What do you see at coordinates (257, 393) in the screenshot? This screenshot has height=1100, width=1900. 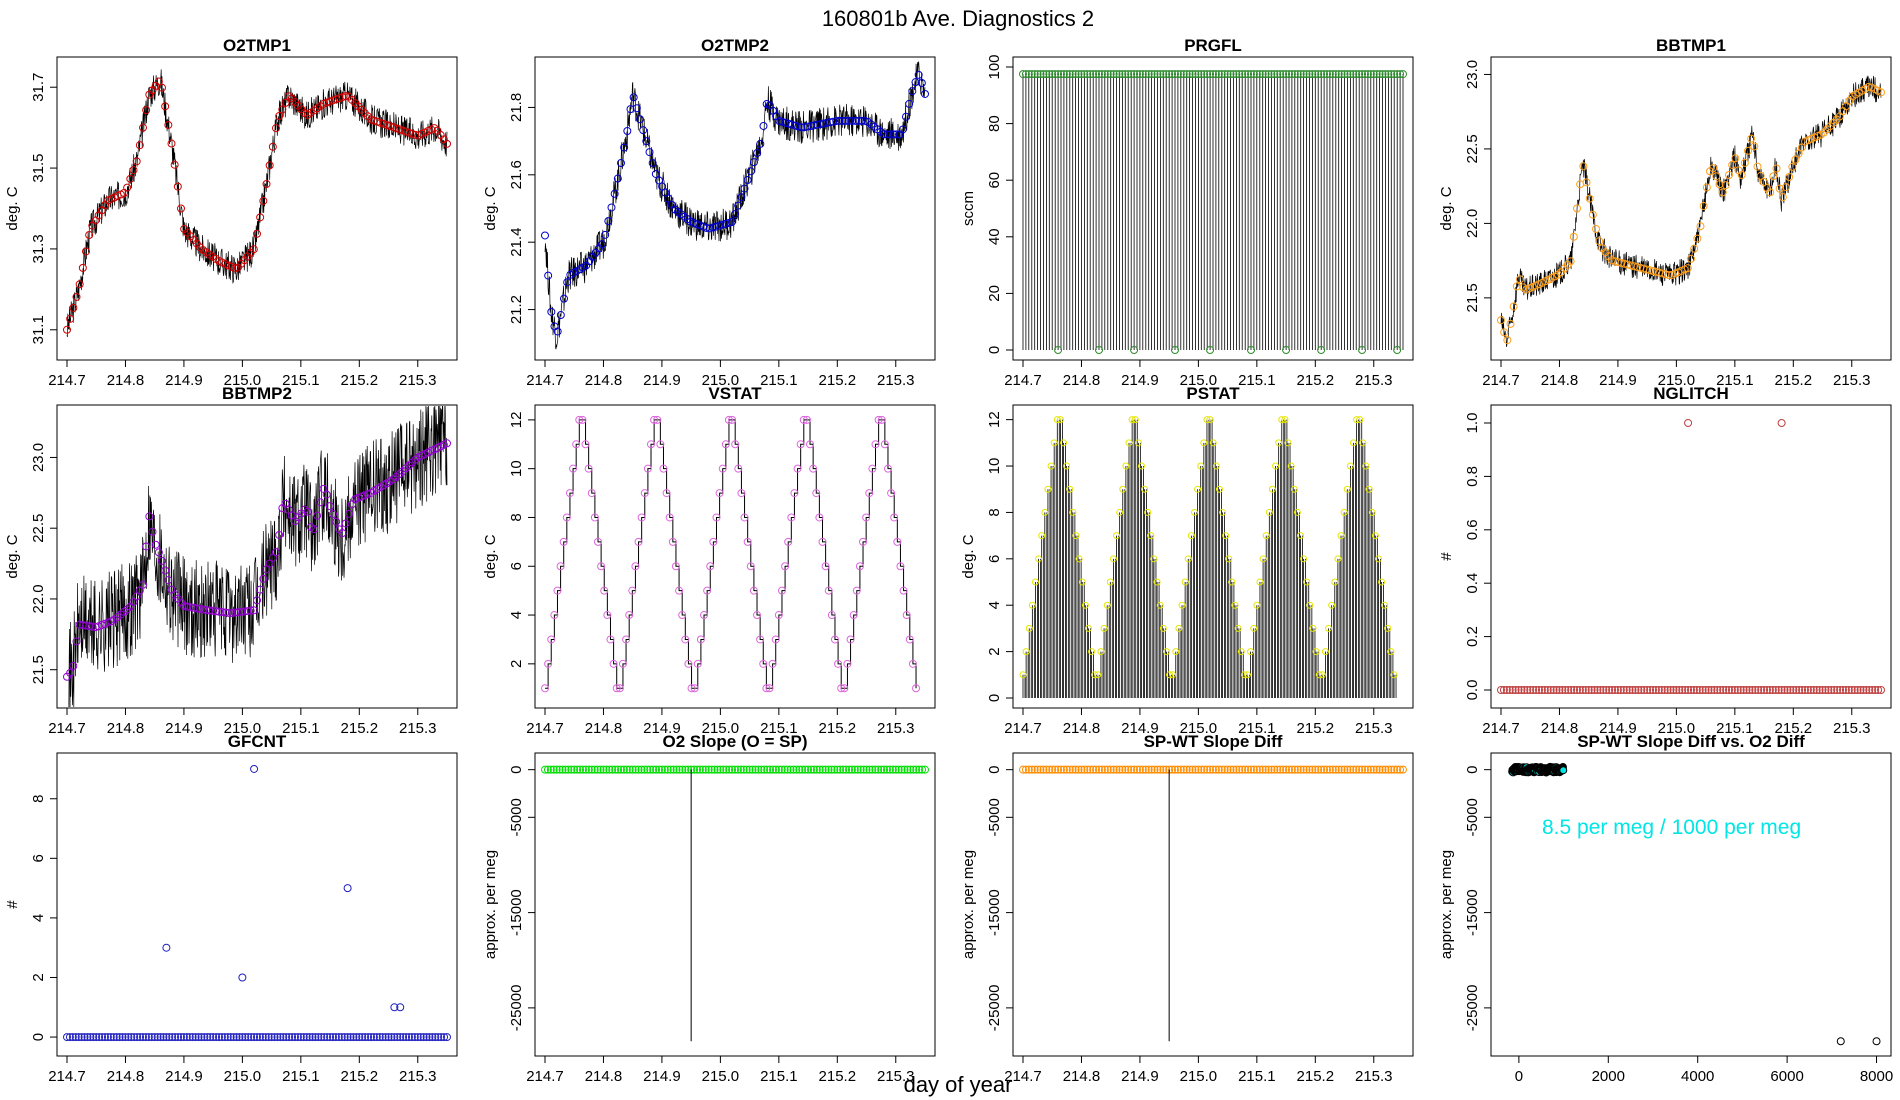 I see `panel-title: BBTMP2` at bounding box center [257, 393].